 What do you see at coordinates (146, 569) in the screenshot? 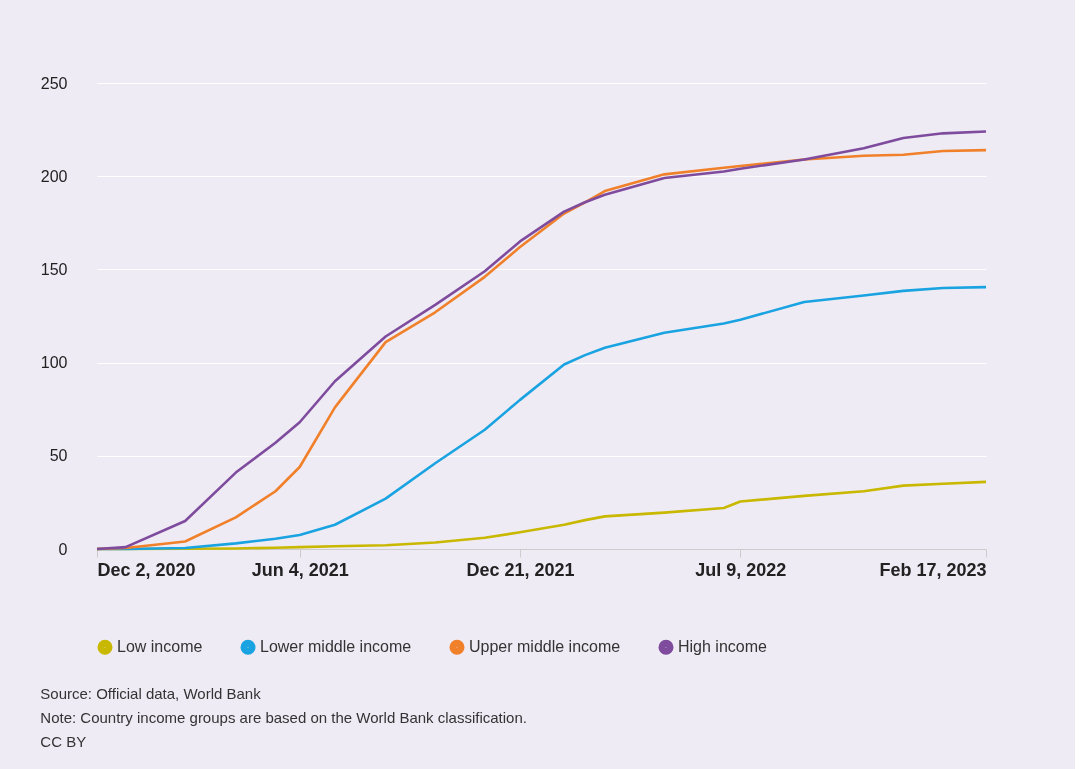
I see `x-tick-label: Dec 2, 2020` at bounding box center [146, 569].